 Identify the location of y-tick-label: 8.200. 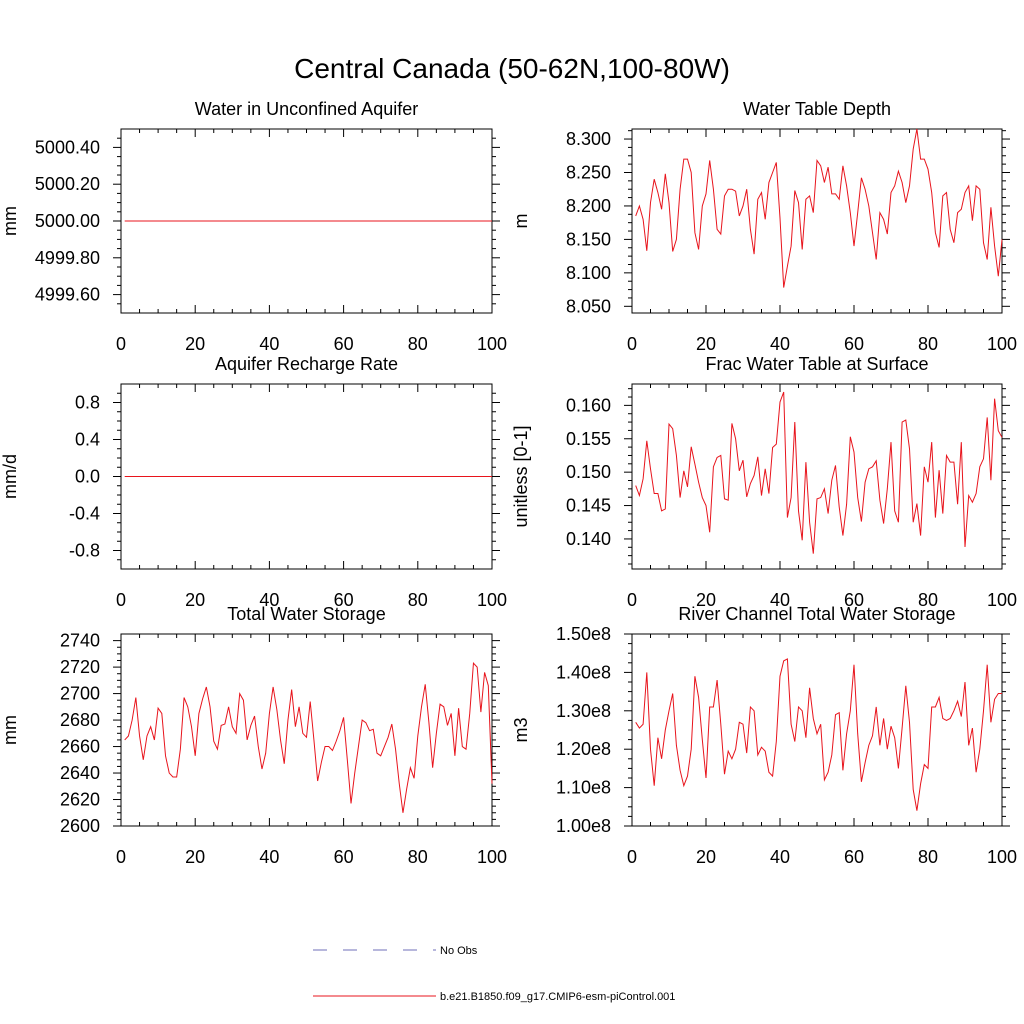
(588, 206).